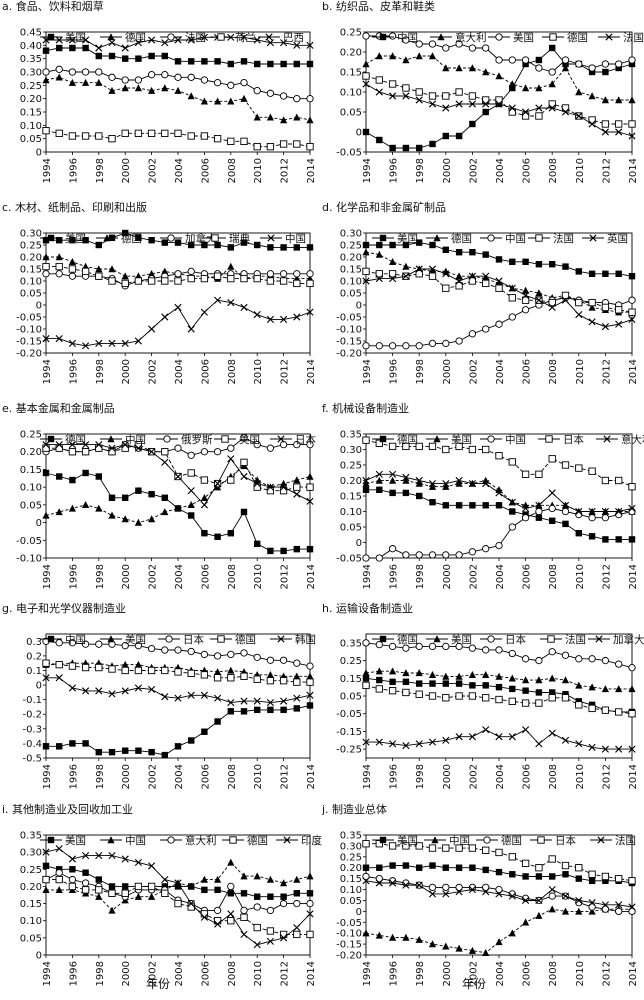 Image resolution: width=644 pixels, height=1000 pixels. I want to click on legend-label: 德国, so click(407, 439).